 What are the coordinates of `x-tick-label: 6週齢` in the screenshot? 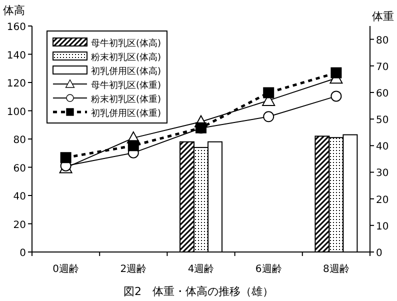 It's located at (268, 269).